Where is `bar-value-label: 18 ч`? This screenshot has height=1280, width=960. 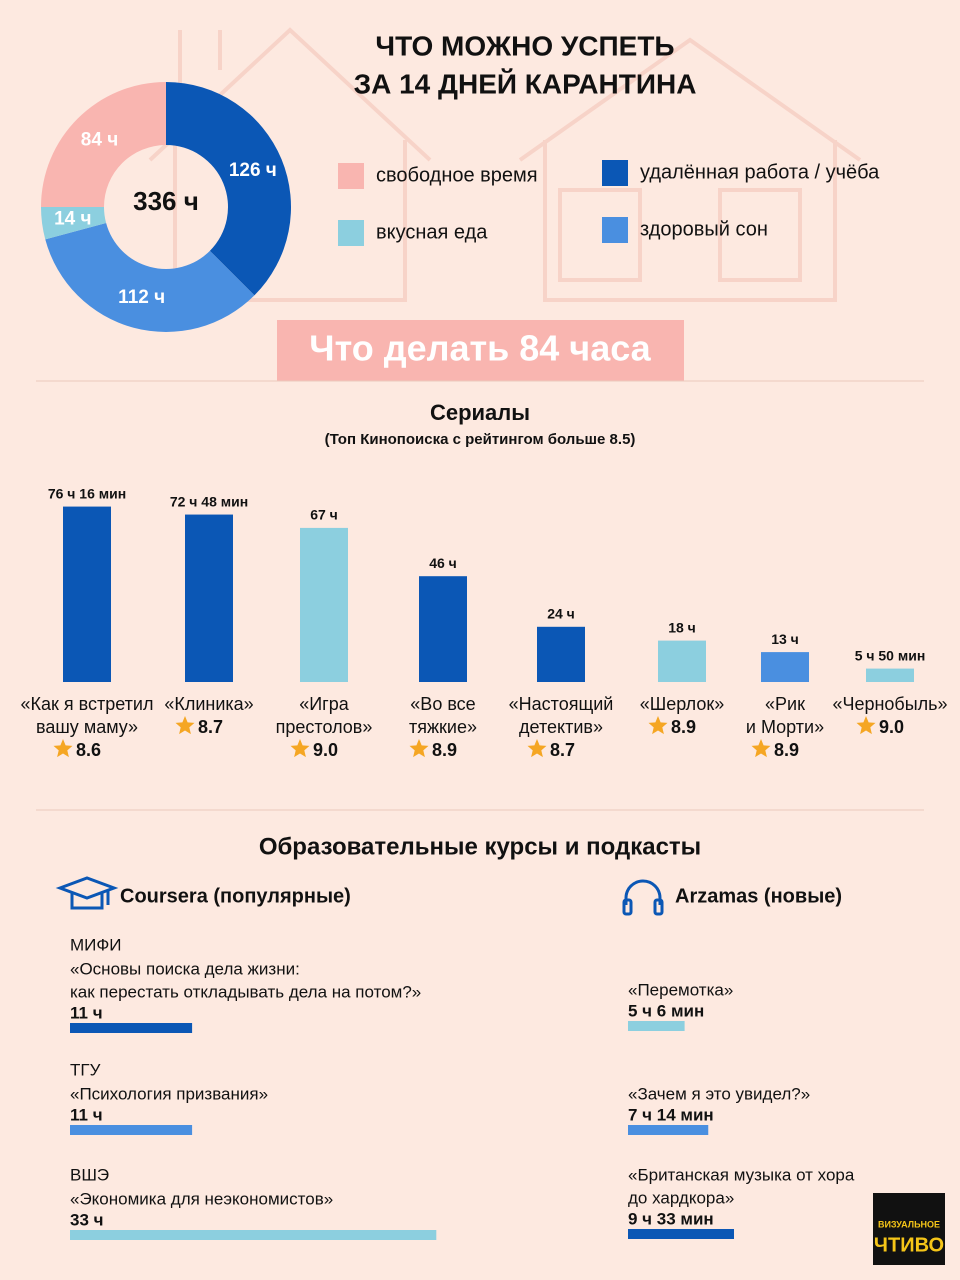
bar-value-label: 18 ч is located at coordinates (682, 627).